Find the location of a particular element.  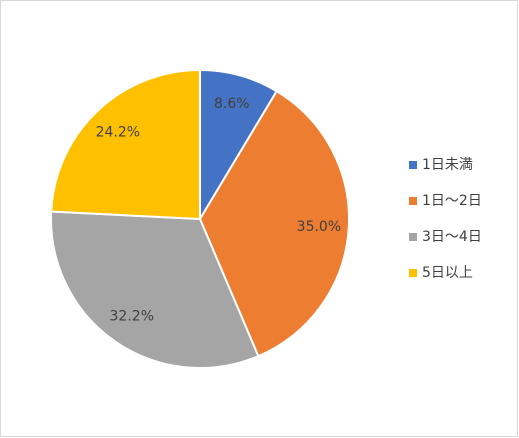

legend-label: 1日～2日 is located at coordinates (452, 201).